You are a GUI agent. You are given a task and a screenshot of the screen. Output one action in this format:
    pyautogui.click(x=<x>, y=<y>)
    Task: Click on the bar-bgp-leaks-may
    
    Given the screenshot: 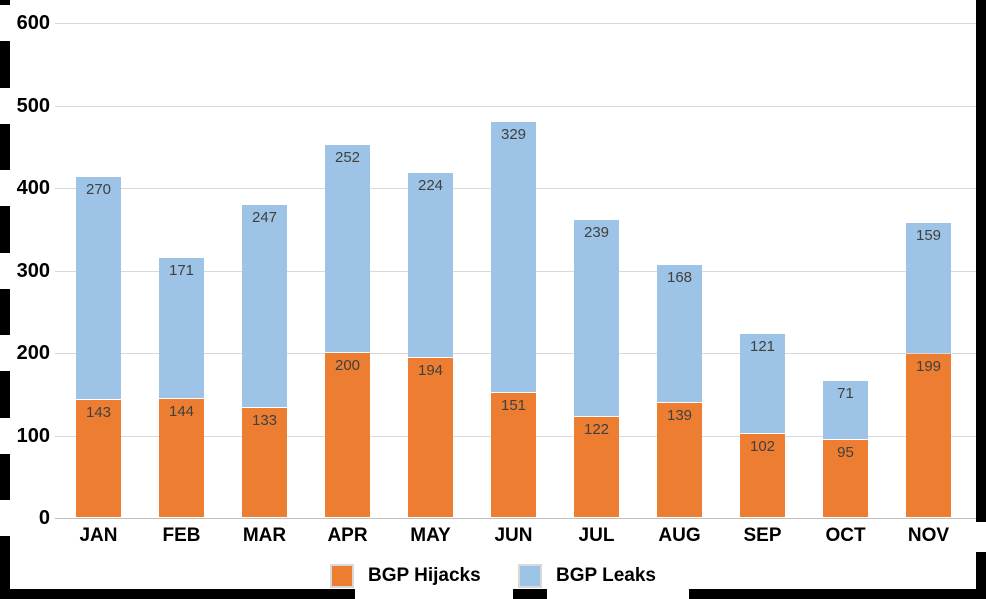 What is the action you would take?
    pyautogui.click(x=430, y=265)
    